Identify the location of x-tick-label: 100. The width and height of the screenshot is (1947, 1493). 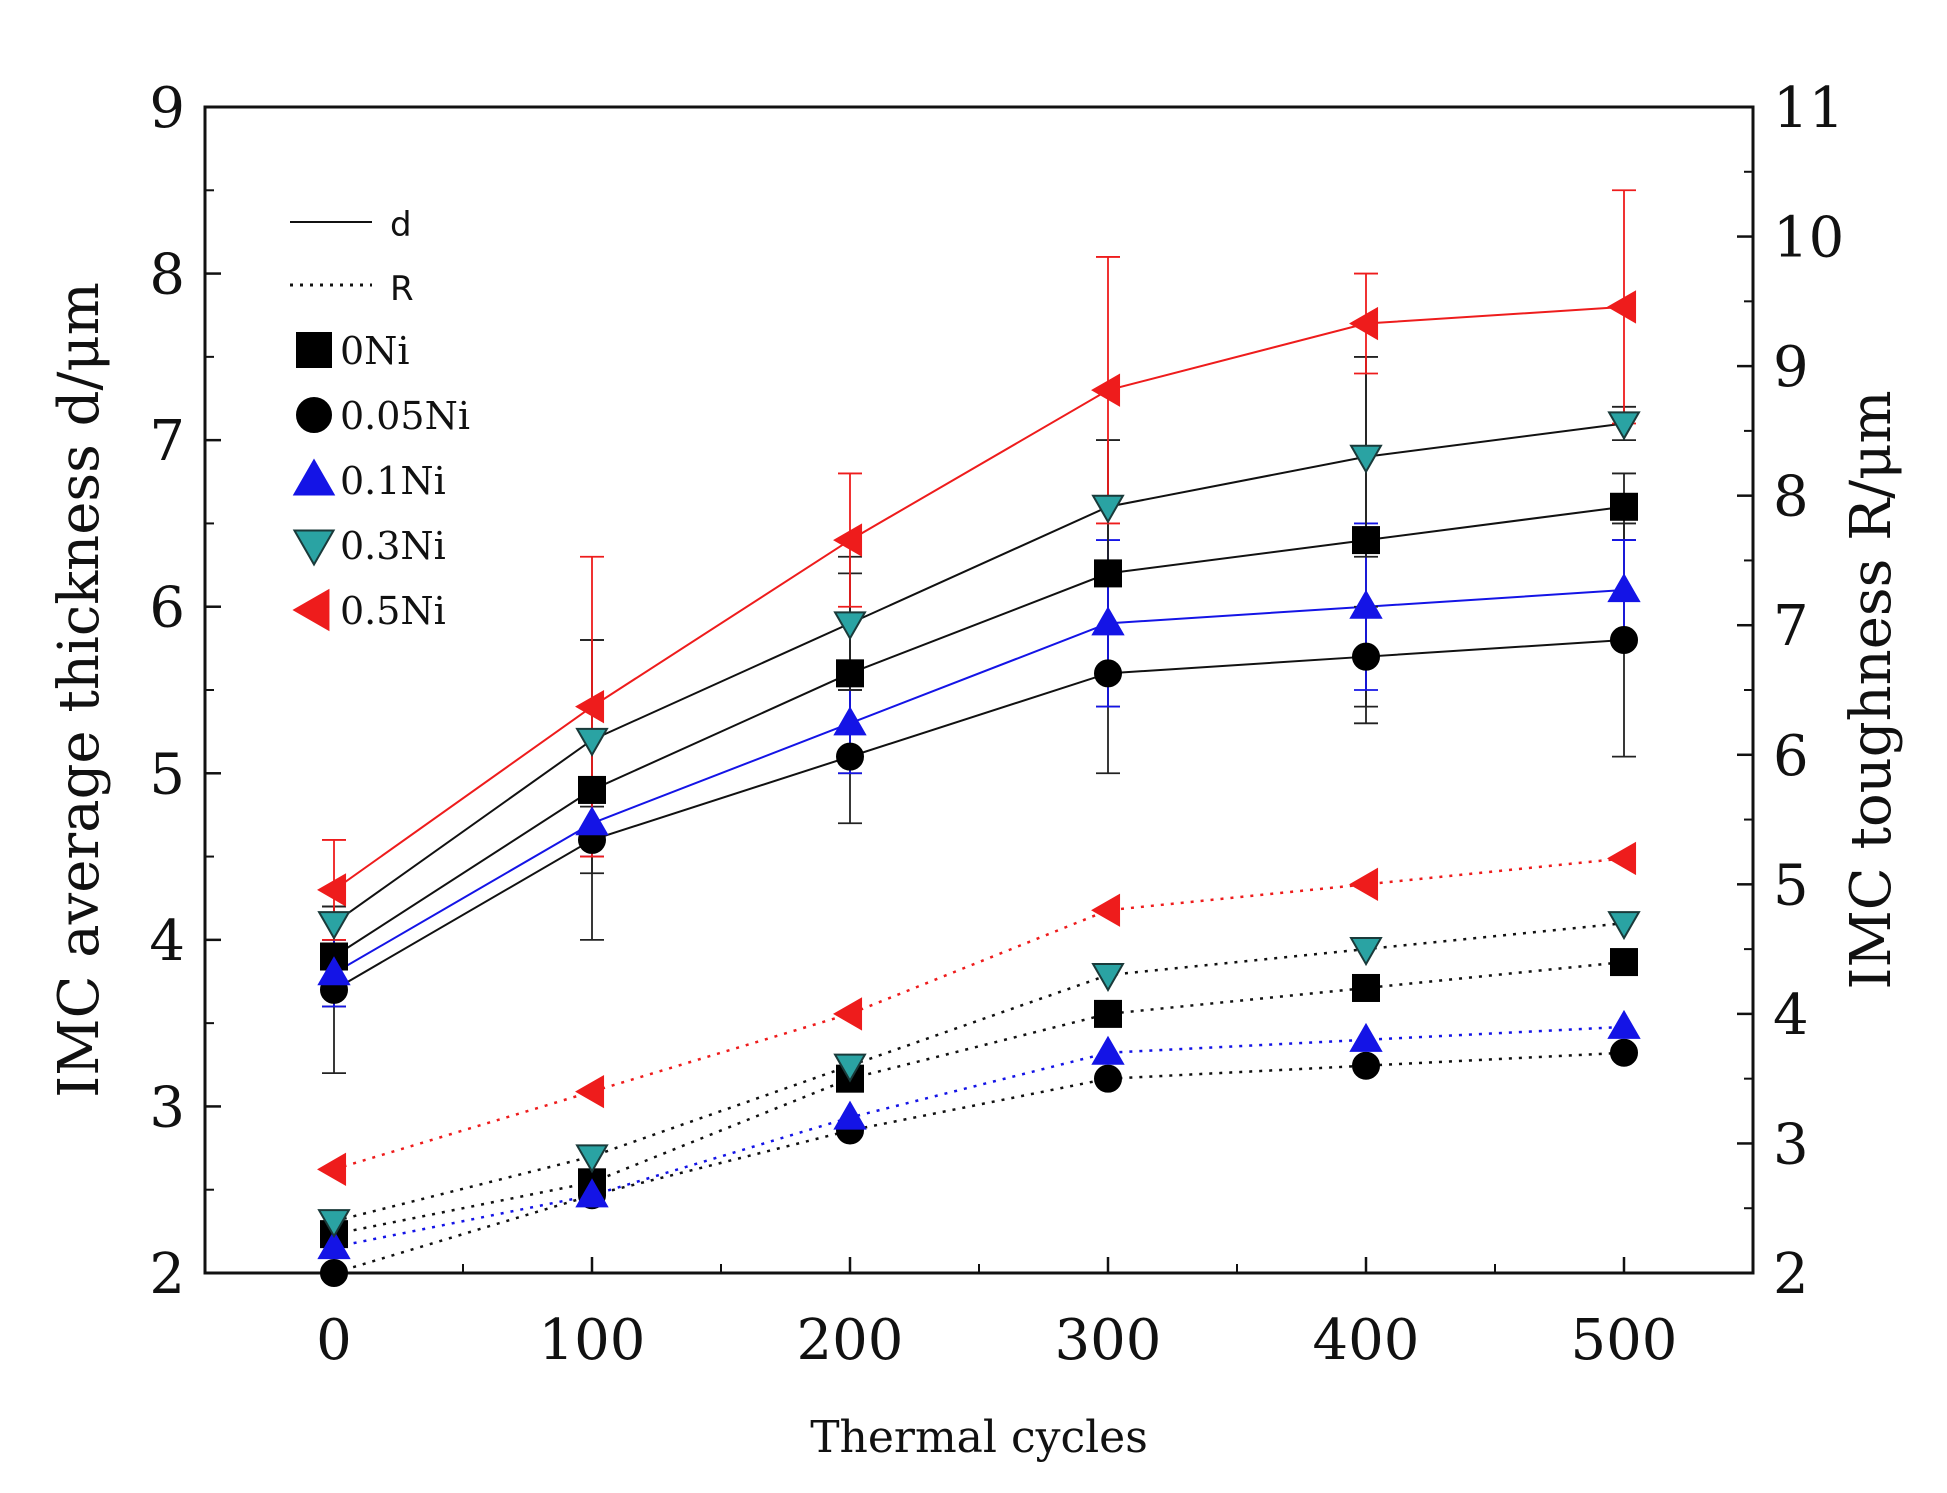
(592, 1340).